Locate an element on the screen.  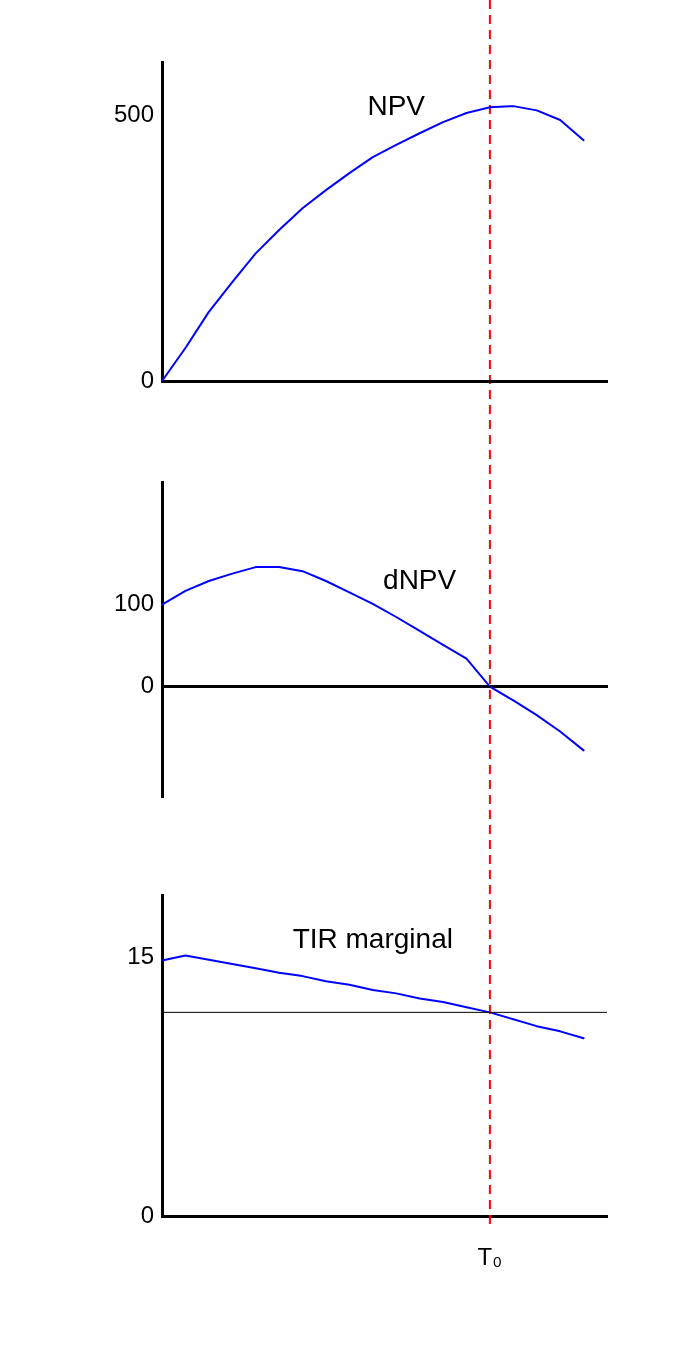
y-tick-label: 15 is located at coordinates (140, 955).